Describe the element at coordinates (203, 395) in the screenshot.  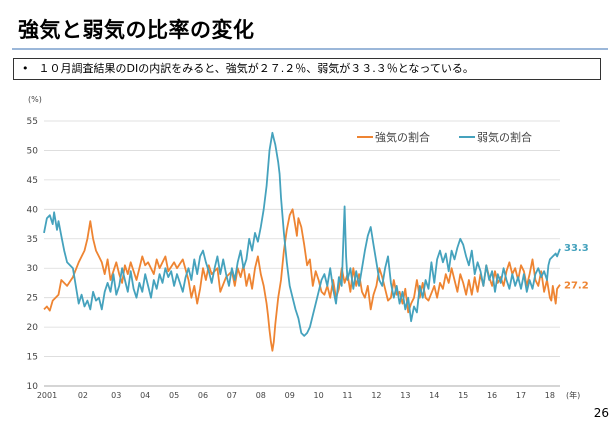
I see `x-tick-label: 06` at that location.